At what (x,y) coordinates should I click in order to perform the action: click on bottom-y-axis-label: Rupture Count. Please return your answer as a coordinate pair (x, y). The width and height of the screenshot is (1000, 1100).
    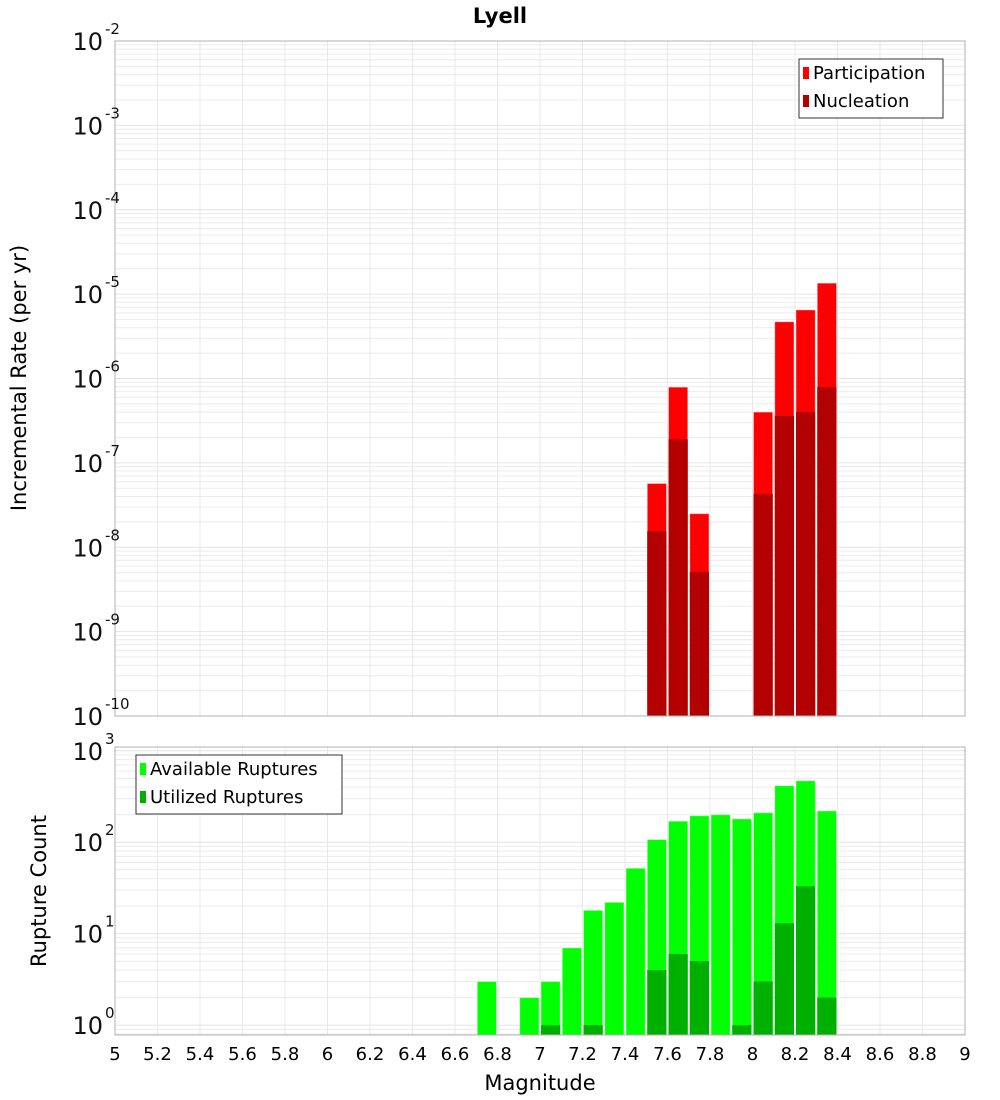
    Looking at the image, I should click on (39, 891).